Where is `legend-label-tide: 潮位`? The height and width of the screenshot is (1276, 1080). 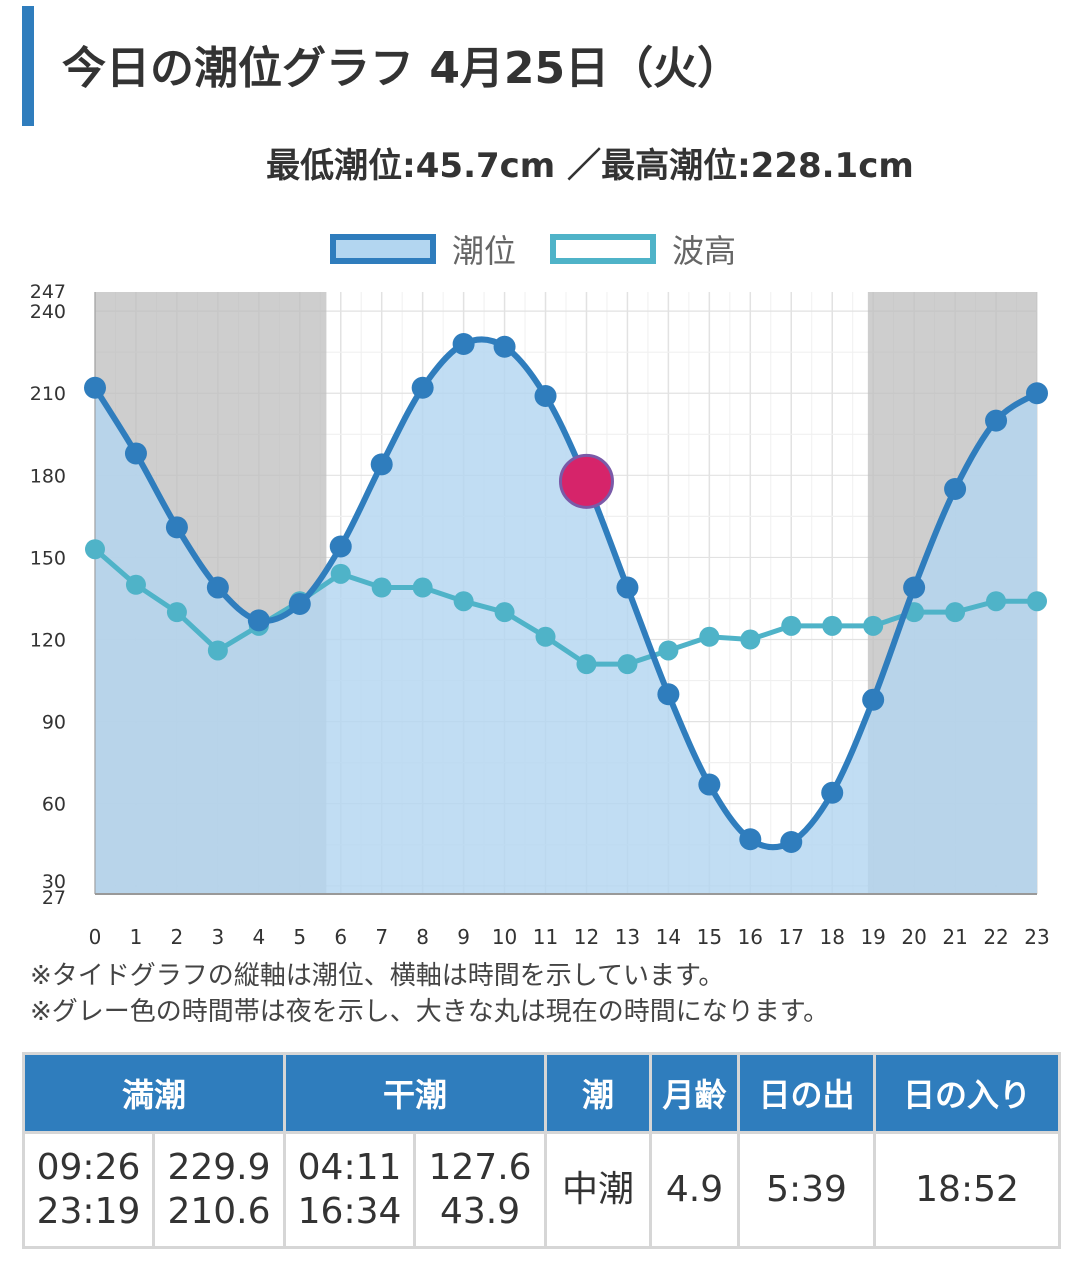
legend-label-tide: 潮位 is located at coordinates (484, 251).